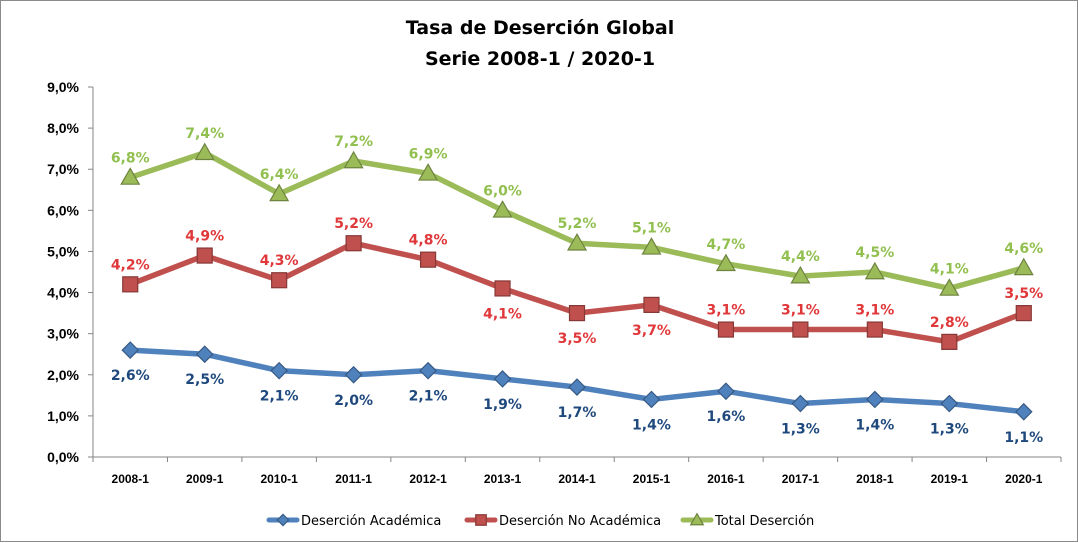 This screenshot has height=543, width=1078. I want to click on data-label: 2,8%, so click(949, 323).